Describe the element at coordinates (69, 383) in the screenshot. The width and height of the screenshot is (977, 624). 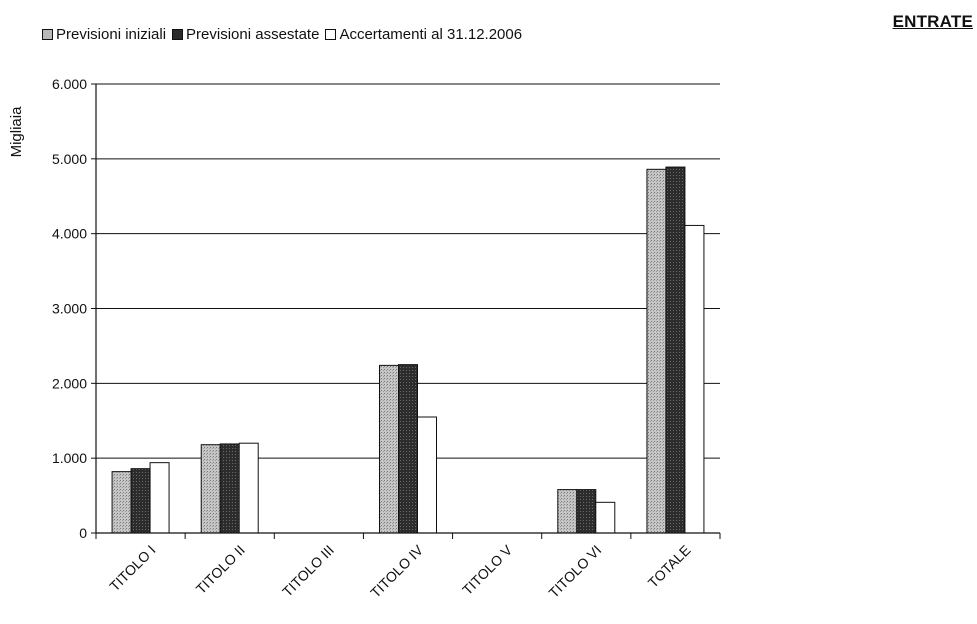
I see `y-tick-label: 2.000` at that location.